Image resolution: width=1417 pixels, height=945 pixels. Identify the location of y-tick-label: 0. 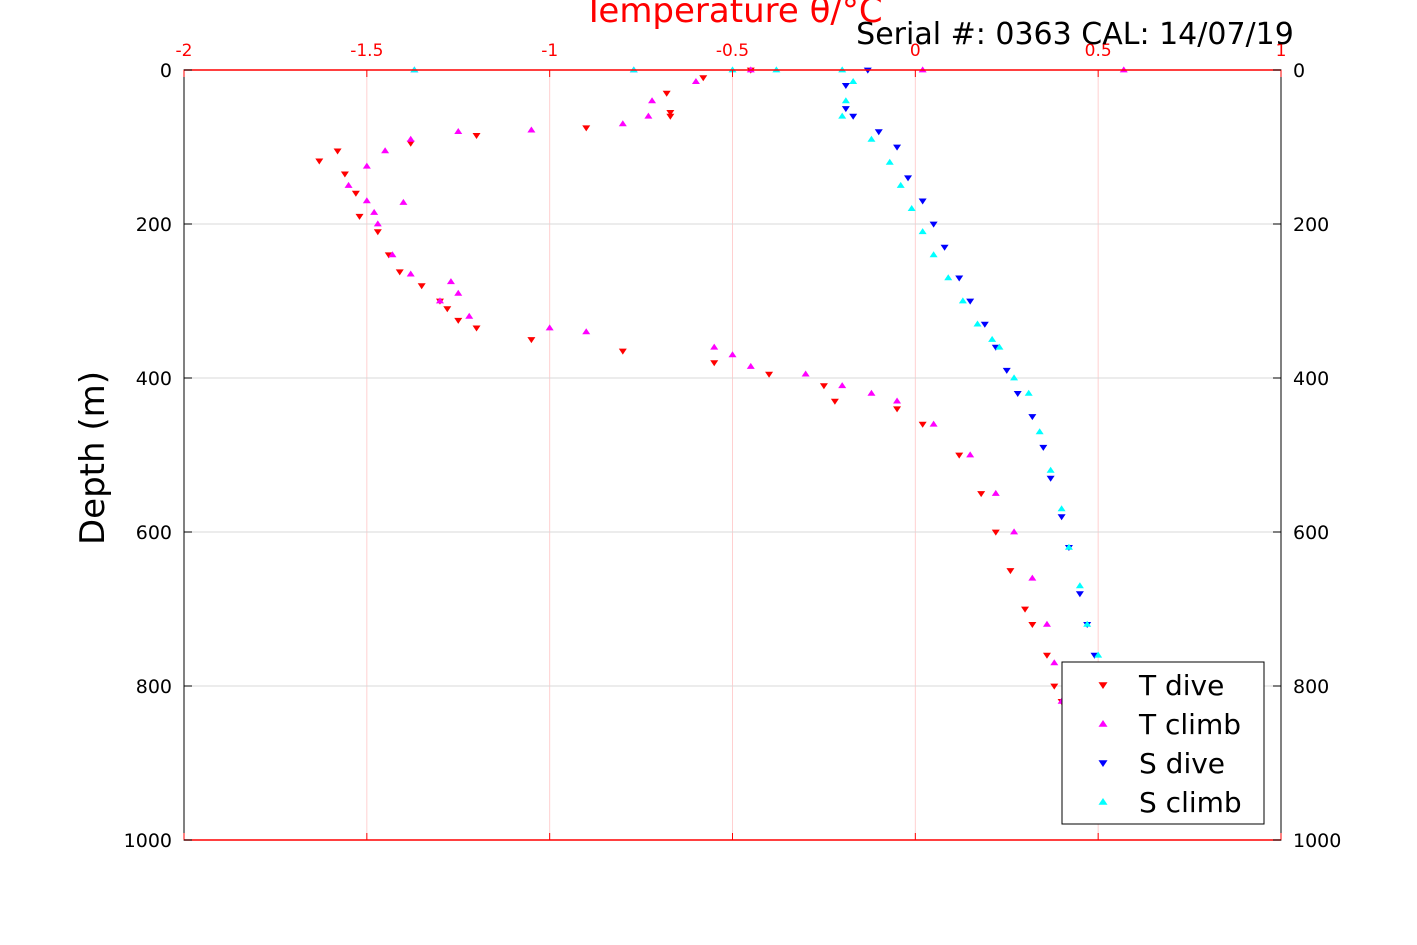
(166, 71).